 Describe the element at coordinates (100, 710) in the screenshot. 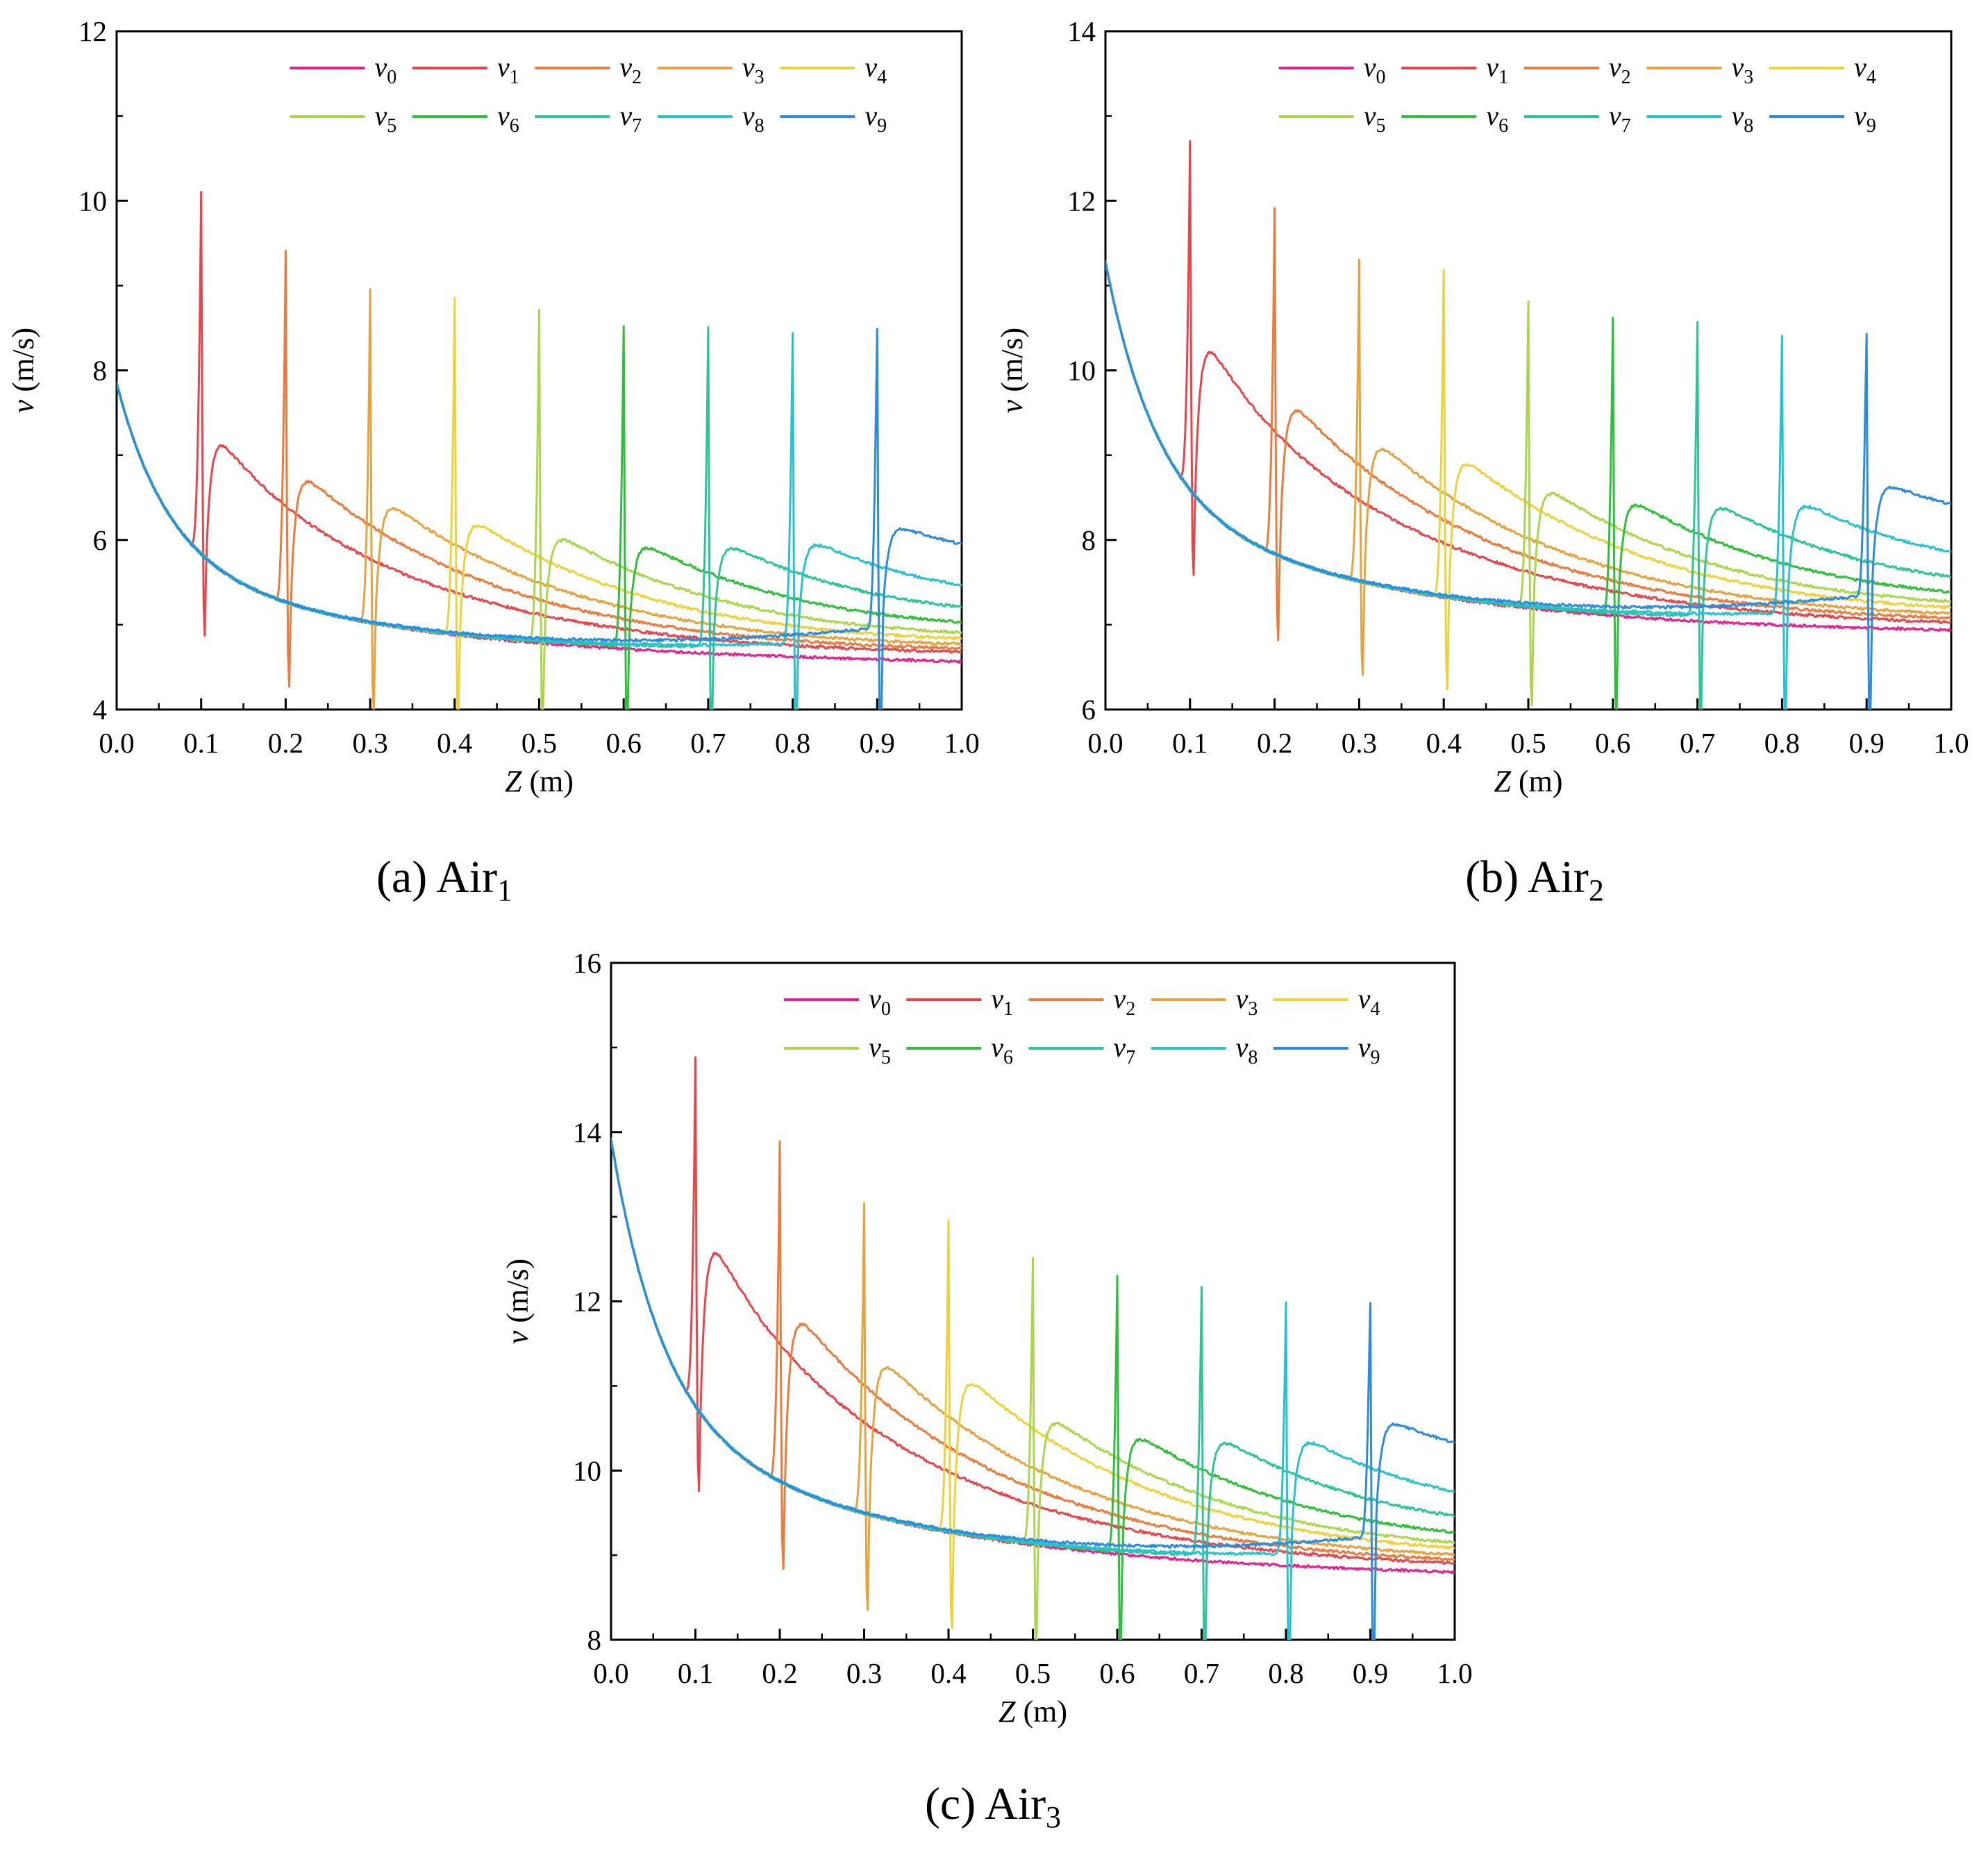

I see `y-tick-label: 4` at that location.